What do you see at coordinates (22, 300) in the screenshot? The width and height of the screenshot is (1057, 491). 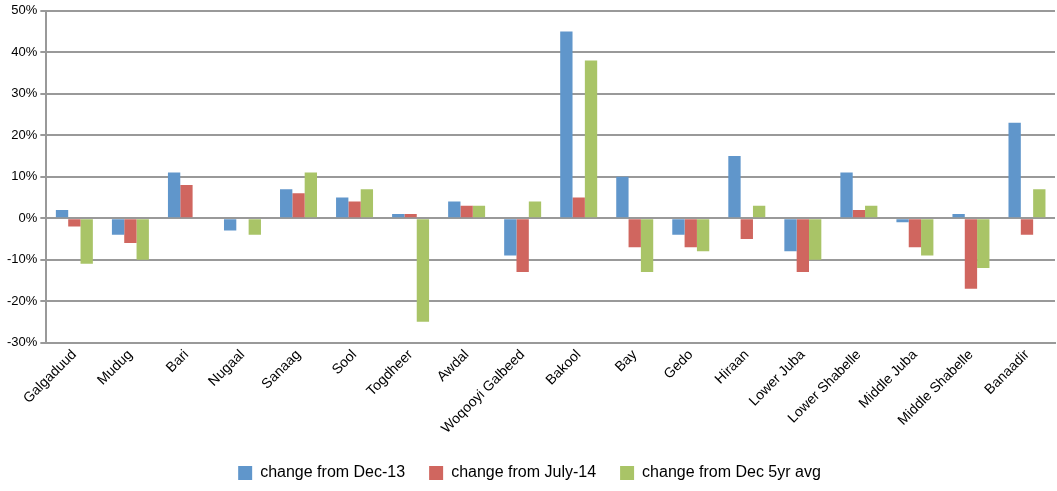 I see `y-tick-label: -20%` at bounding box center [22, 300].